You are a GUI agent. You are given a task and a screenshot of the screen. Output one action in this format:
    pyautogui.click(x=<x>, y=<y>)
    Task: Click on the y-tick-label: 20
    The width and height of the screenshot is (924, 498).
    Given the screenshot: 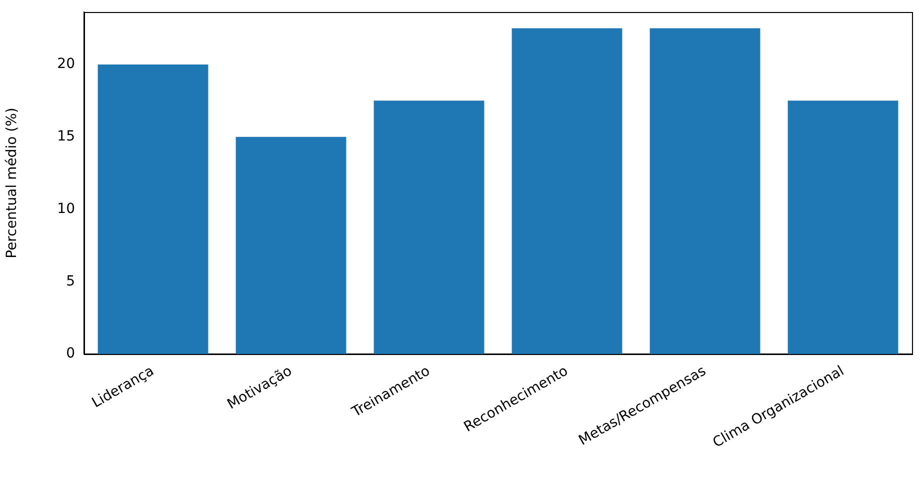 What is the action you would take?
    pyautogui.click(x=66, y=64)
    